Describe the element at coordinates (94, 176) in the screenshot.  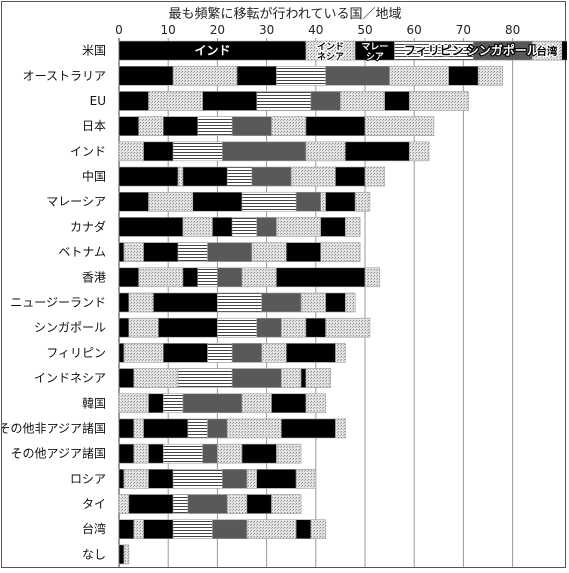
I see `category-label: 中国` at that location.